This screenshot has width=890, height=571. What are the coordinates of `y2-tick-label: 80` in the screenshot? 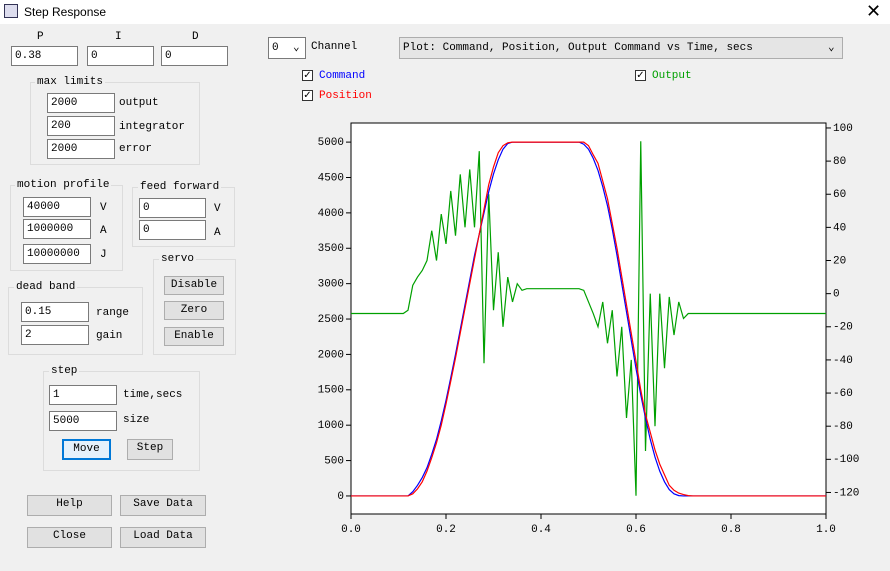 It's located at (839, 162).